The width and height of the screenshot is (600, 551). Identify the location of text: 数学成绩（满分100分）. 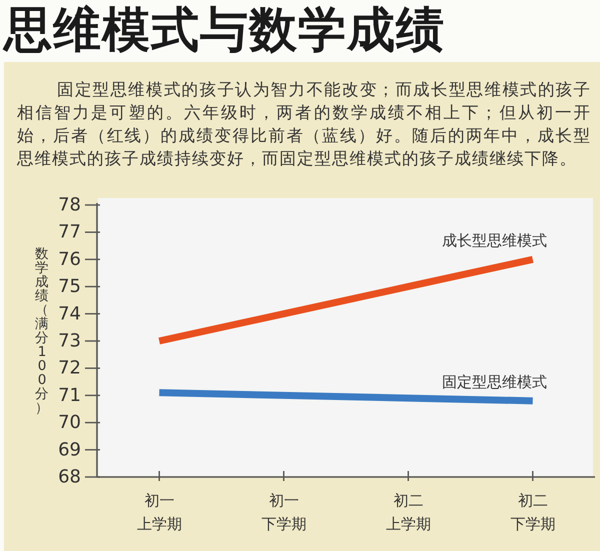
(42, 331).